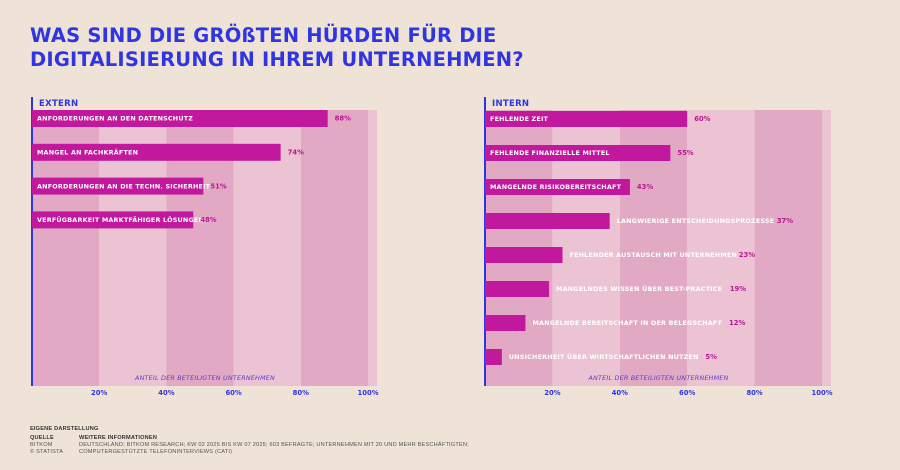  I want to click on bar-value-label: 60%, so click(702, 119).